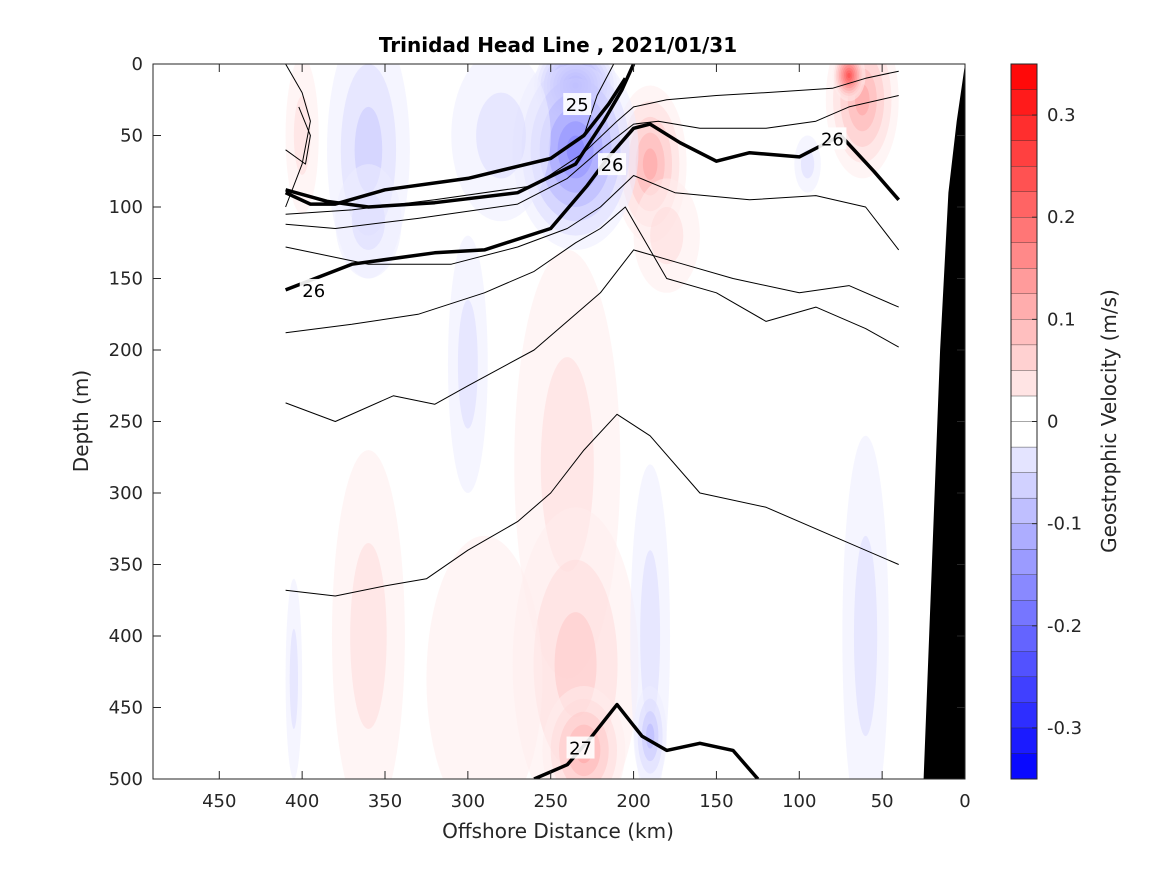 The image size is (1167, 875). Describe the element at coordinates (126, 493) in the screenshot. I see `y-tick-label: 300` at that location.